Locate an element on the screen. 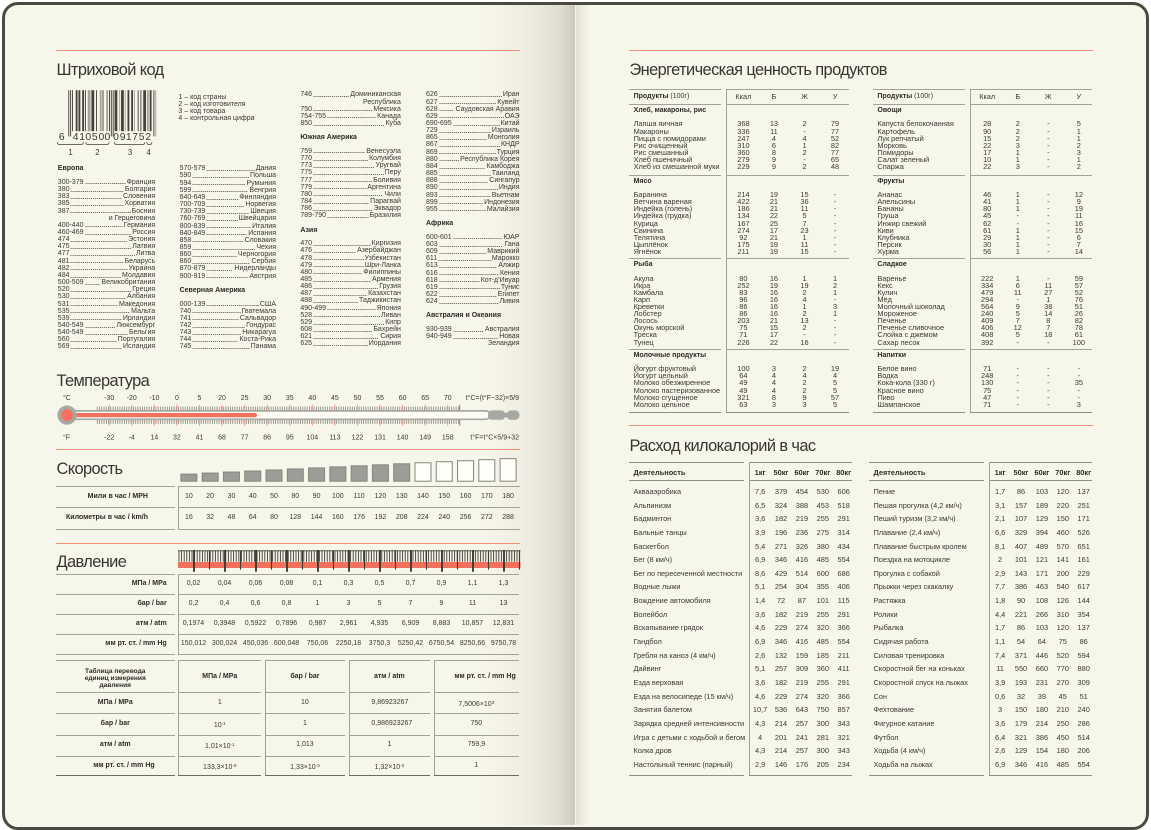 This screenshot has height=830, width=1151. svg-text: 6 is located at coordinates (62, 137).